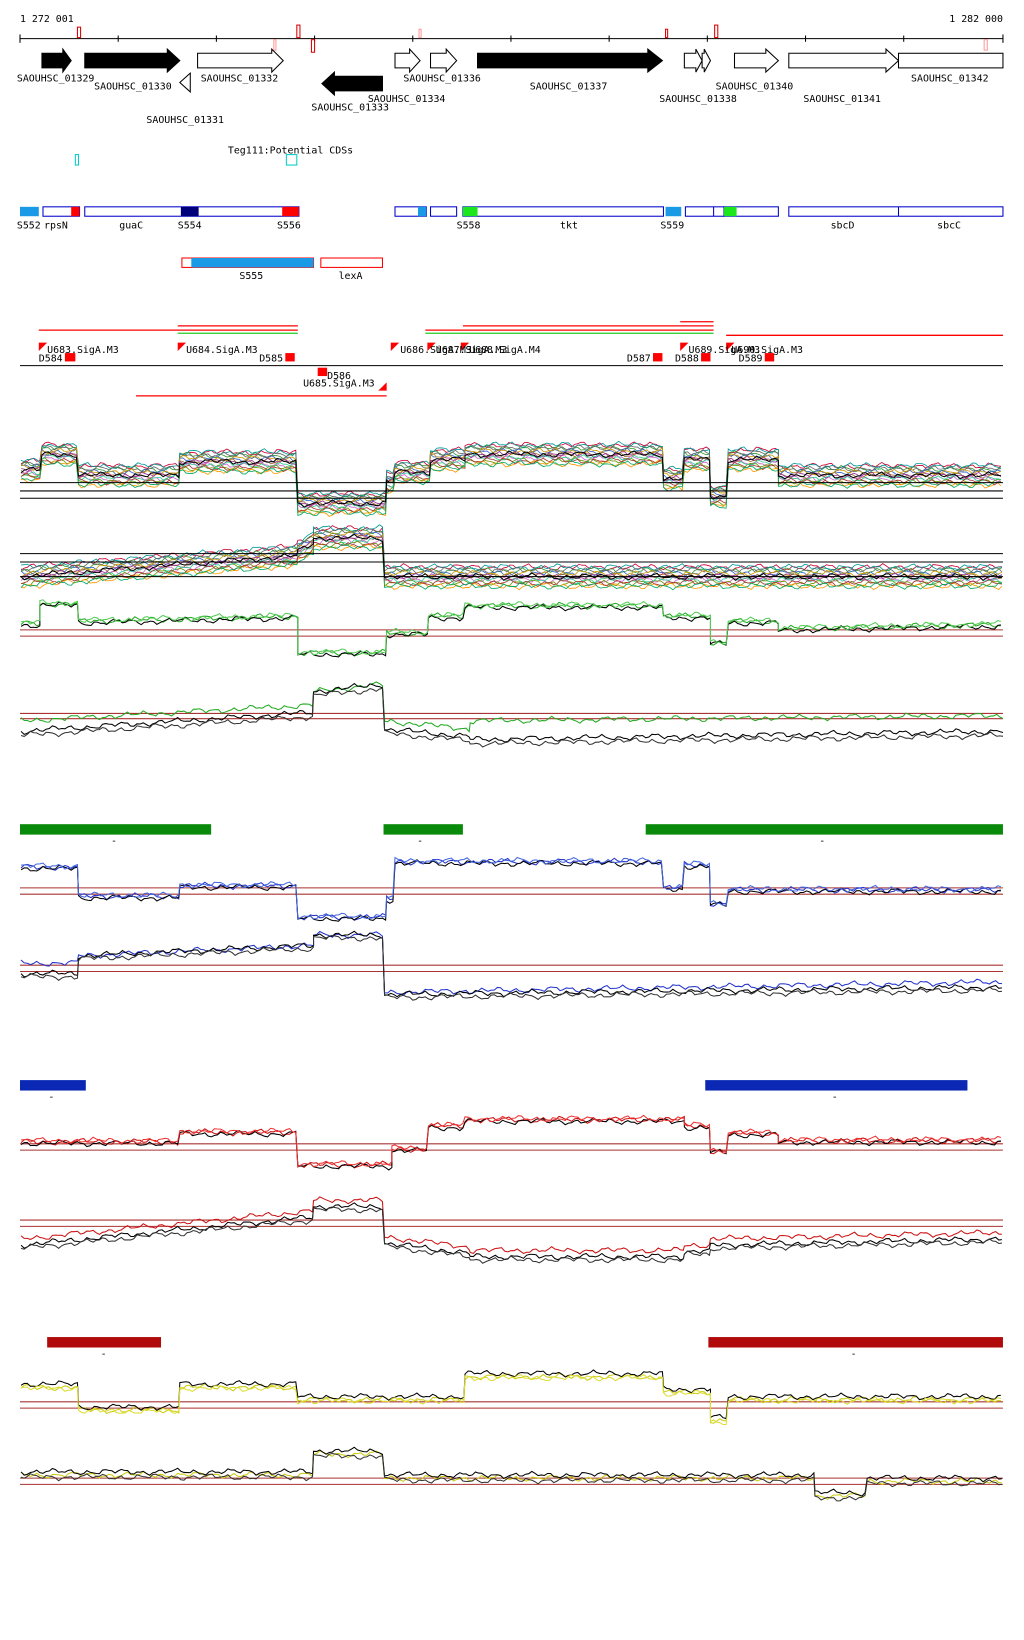 The image size is (1024, 1640). Describe the element at coordinates (407, 99) in the screenshot. I see `gene-label: SAOUHSC_01334` at that location.